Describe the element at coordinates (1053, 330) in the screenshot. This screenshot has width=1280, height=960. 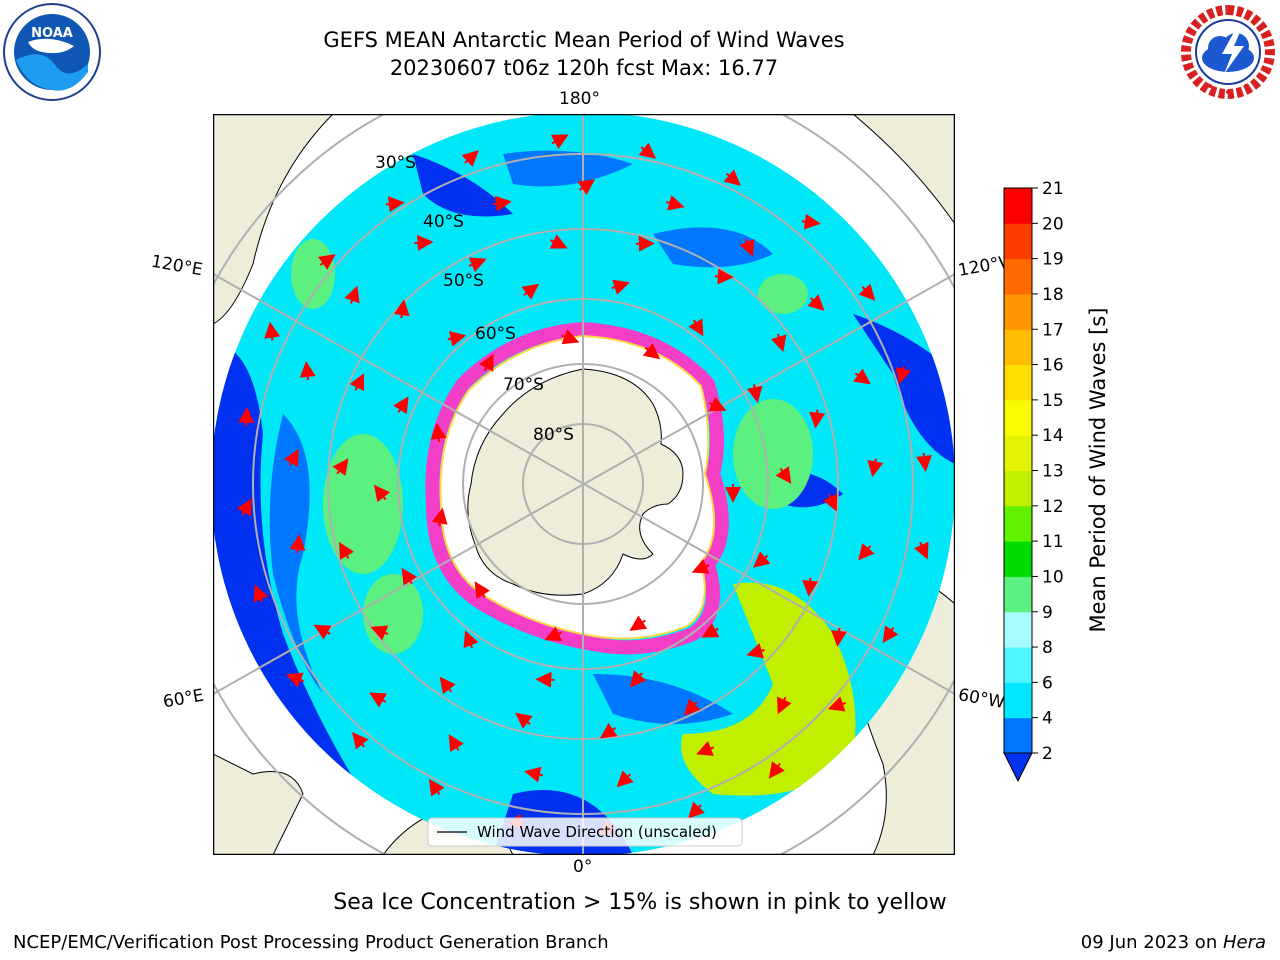
I see `colorbar-tick-label: 17` at that location.